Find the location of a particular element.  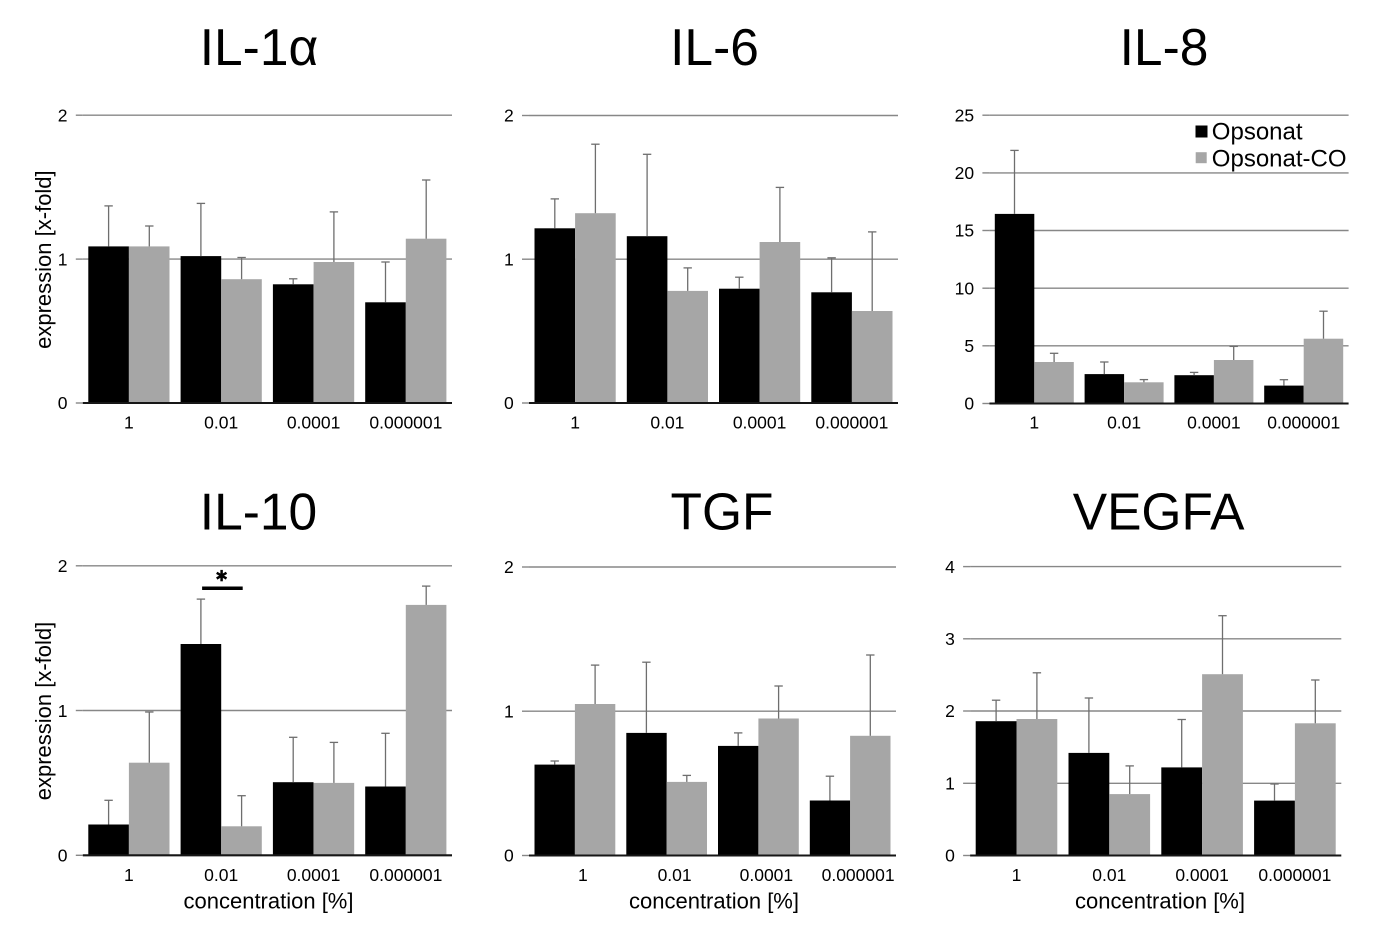

svg-text: 20 is located at coordinates (965, 173).